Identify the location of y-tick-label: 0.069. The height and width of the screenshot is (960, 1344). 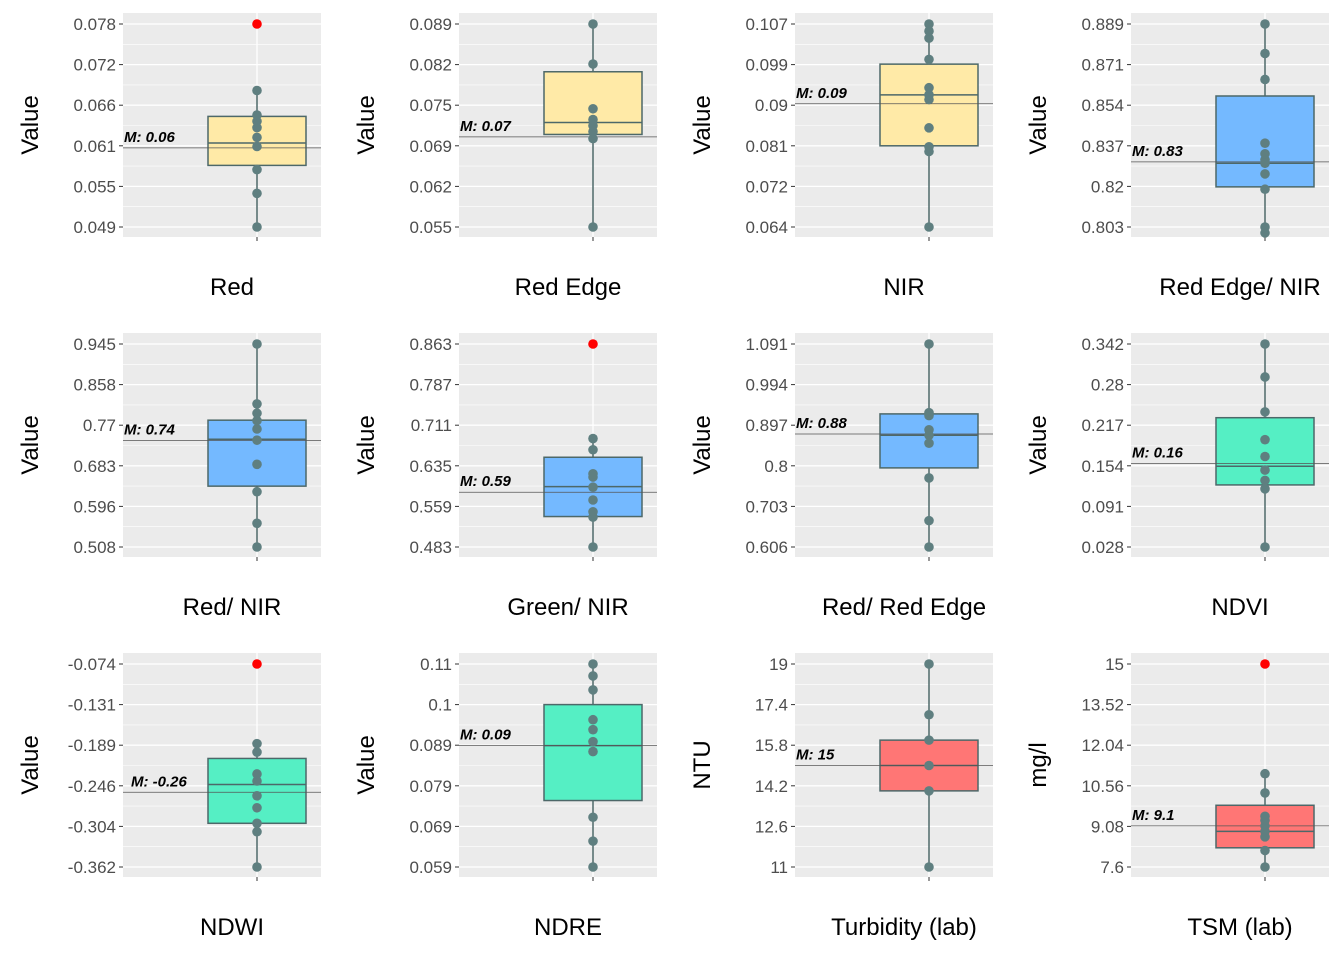
(430, 146).